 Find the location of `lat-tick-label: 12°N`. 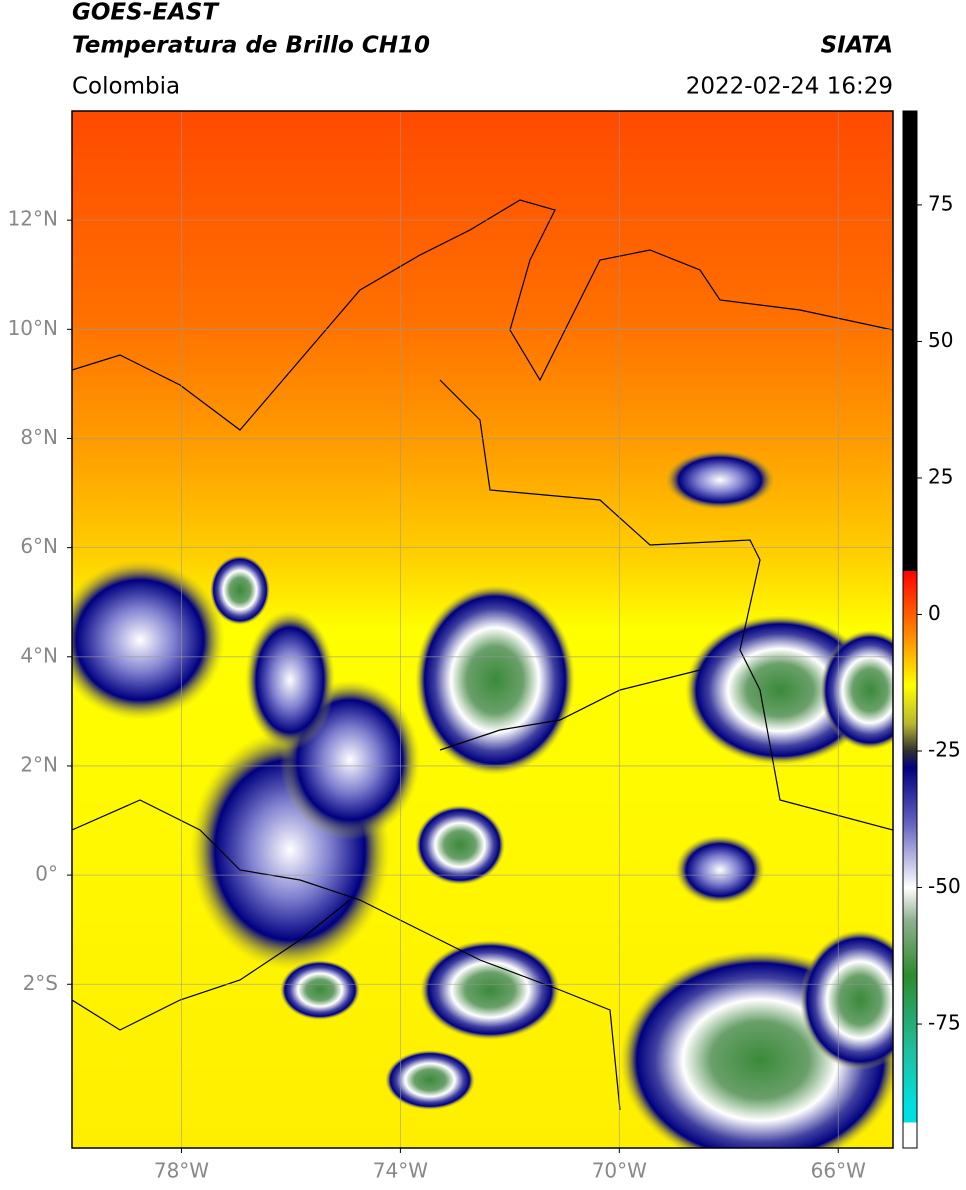

lat-tick-label: 12°N is located at coordinates (33, 219).